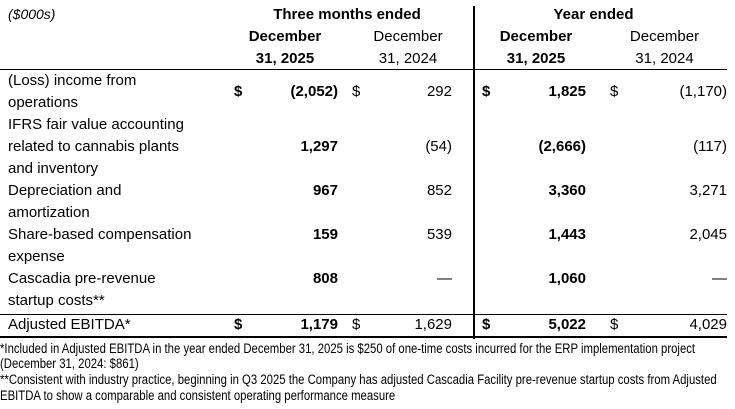 The image size is (735, 409). What do you see at coordinates (433, 324) in the screenshot?
I see `total-q-2024: 1,629` at bounding box center [433, 324].